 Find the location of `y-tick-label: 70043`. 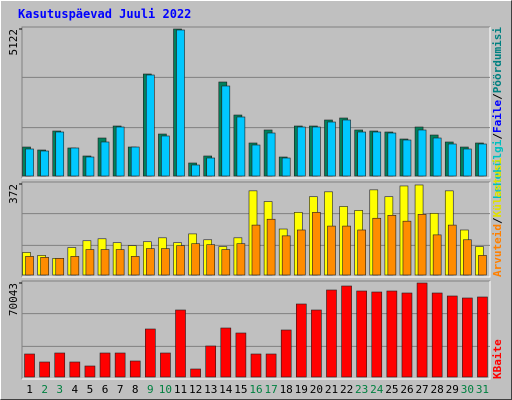

y-tick-label: 70043 is located at coordinates (13, 299).